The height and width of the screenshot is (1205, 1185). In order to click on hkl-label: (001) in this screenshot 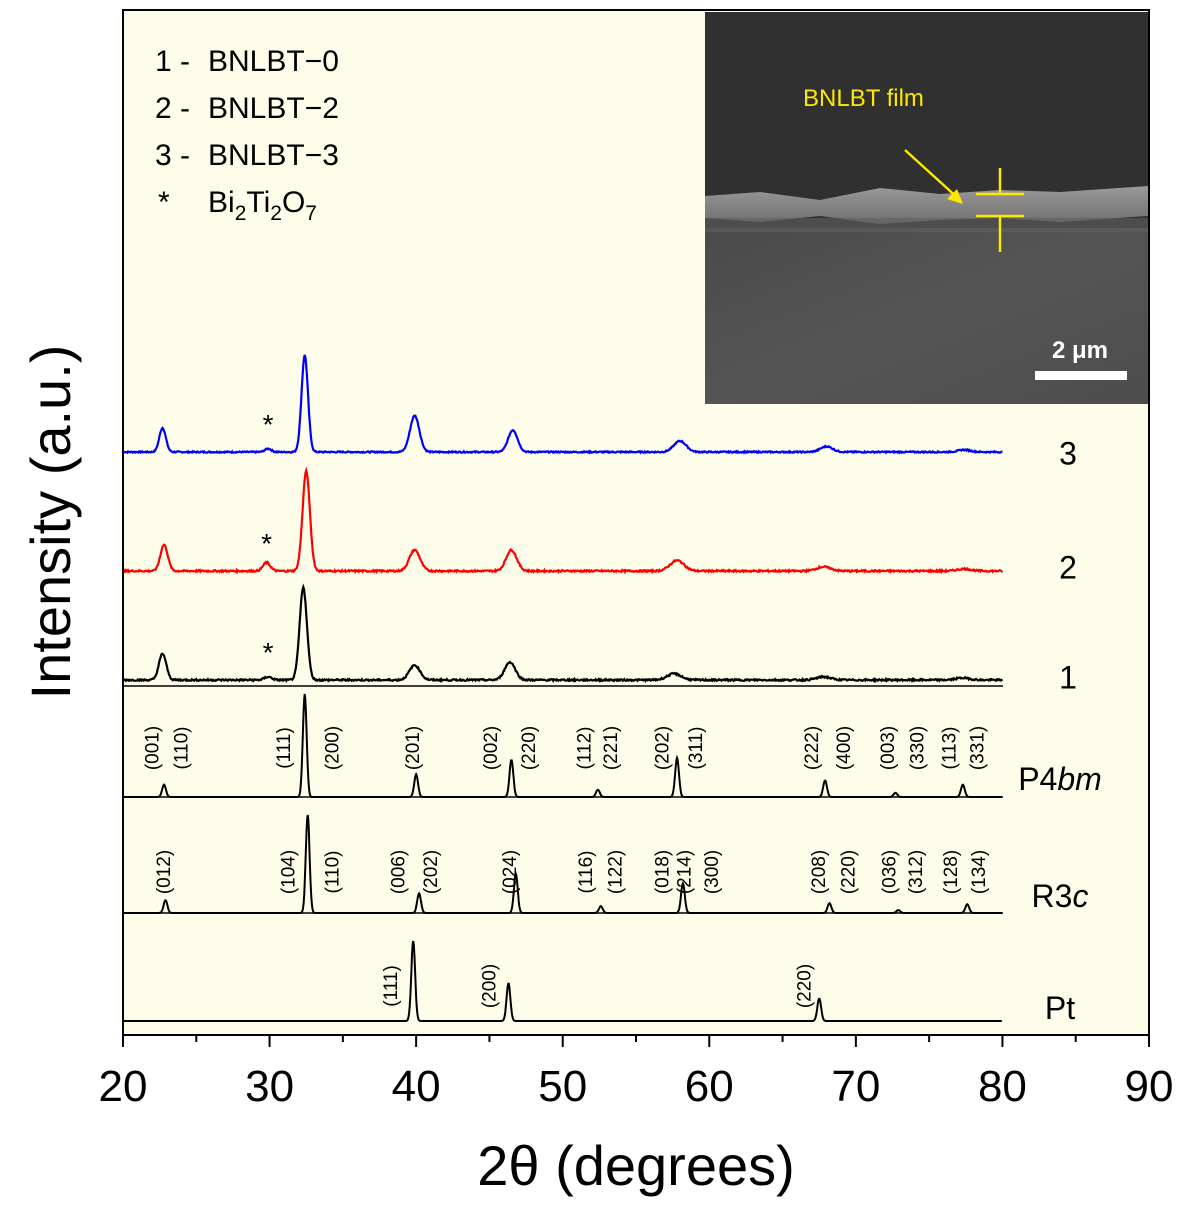, I will do `click(152, 748)`.